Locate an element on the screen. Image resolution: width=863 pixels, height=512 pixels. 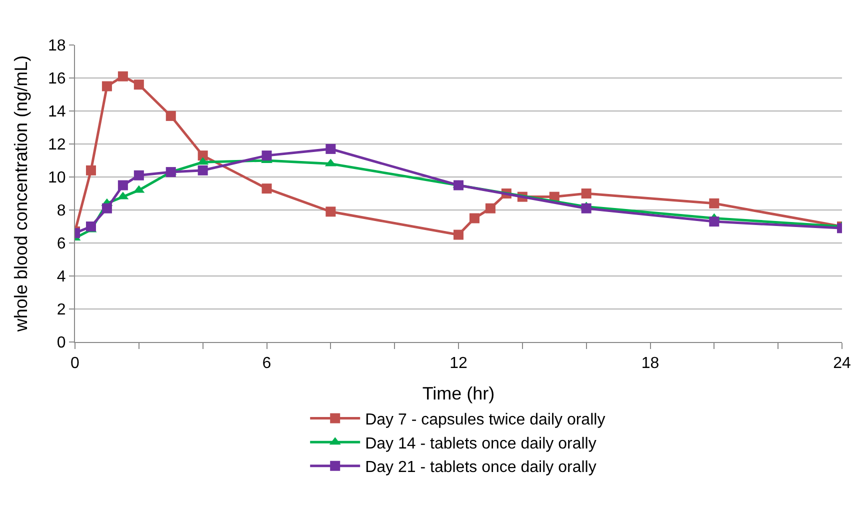
y-tick-label: 4 is located at coordinates (61, 277).